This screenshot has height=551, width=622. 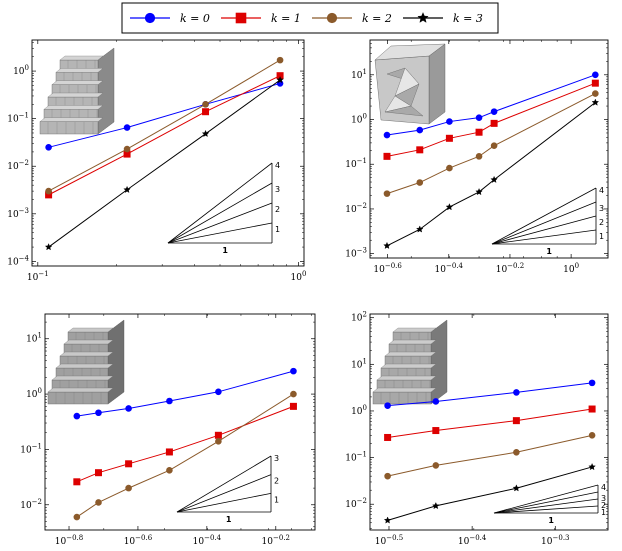 I want to click on mesh-face-right, so click(x=437, y=84).